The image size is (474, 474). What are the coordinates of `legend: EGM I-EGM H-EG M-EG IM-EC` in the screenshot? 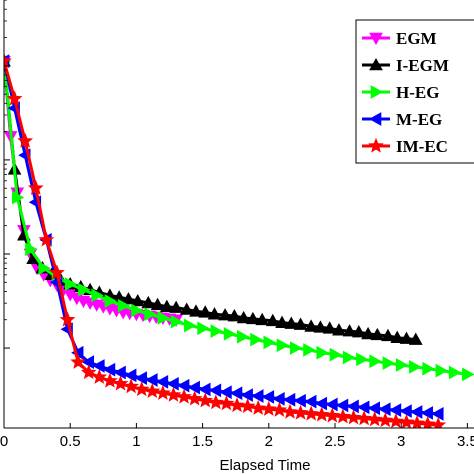 It's located at (414, 91).